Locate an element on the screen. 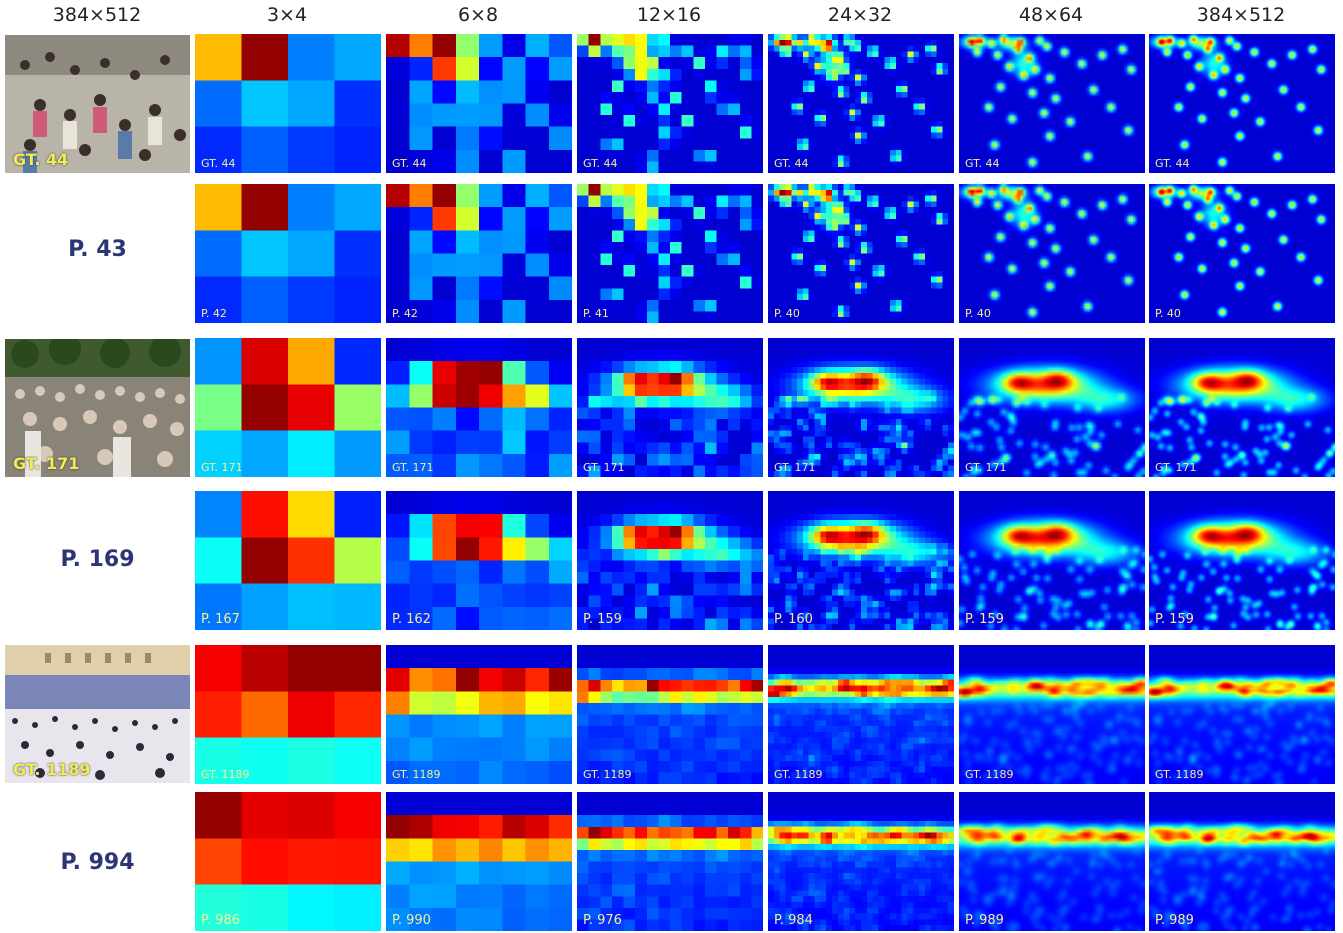  map-count-label: P. 167 is located at coordinates (220, 619).